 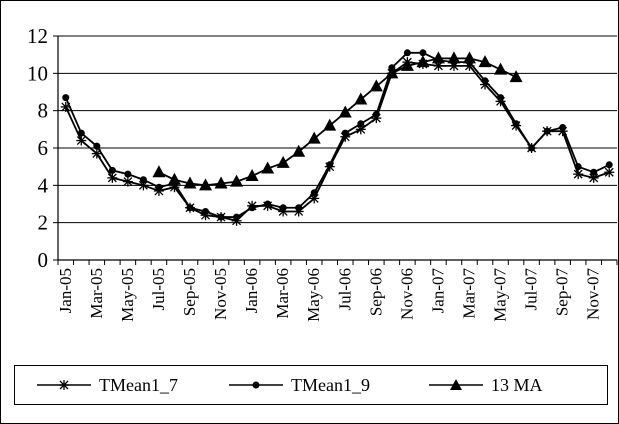 What do you see at coordinates (158, 289) in the screenshot?
I see `x-tick-label: Jul-05` at bounding box center [158, 289].